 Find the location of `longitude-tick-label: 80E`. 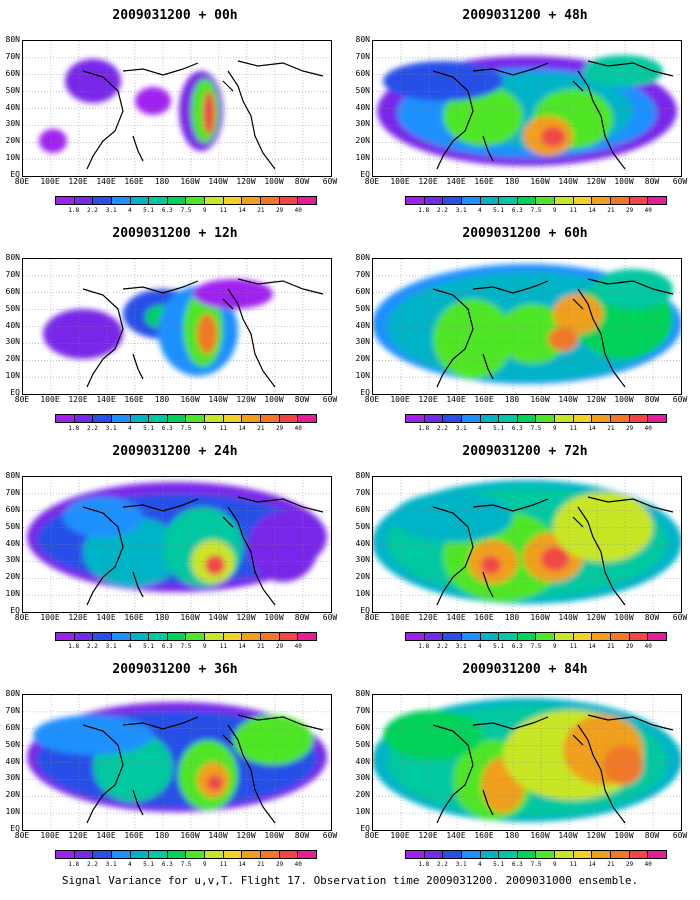

longitude-tick-label: 80E is located at coordinates (372, 181).